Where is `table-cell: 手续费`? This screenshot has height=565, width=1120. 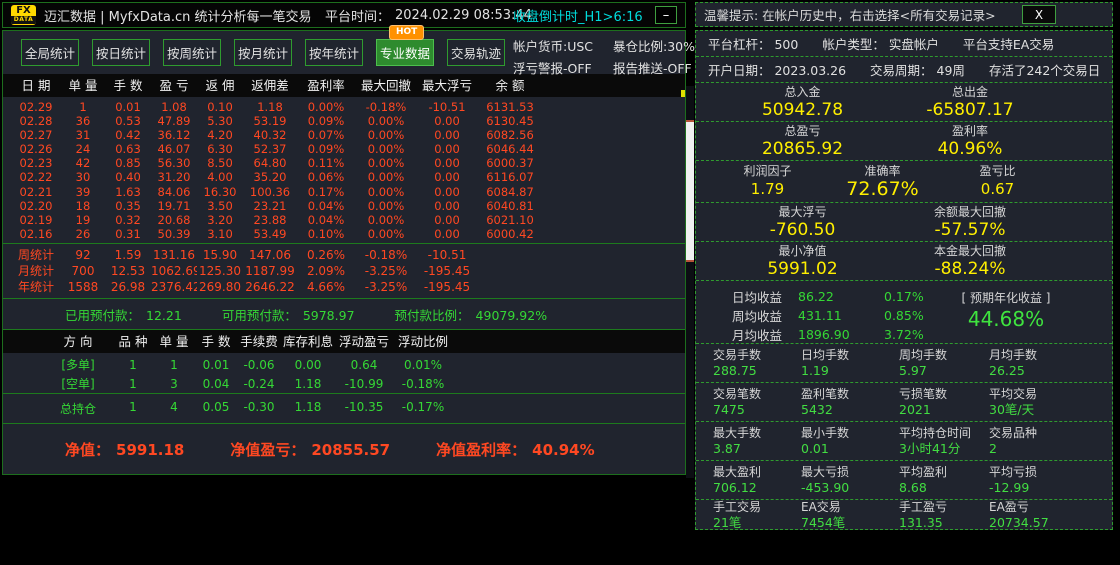 table-cell: 手续费 is located at coordinates (259, 341).